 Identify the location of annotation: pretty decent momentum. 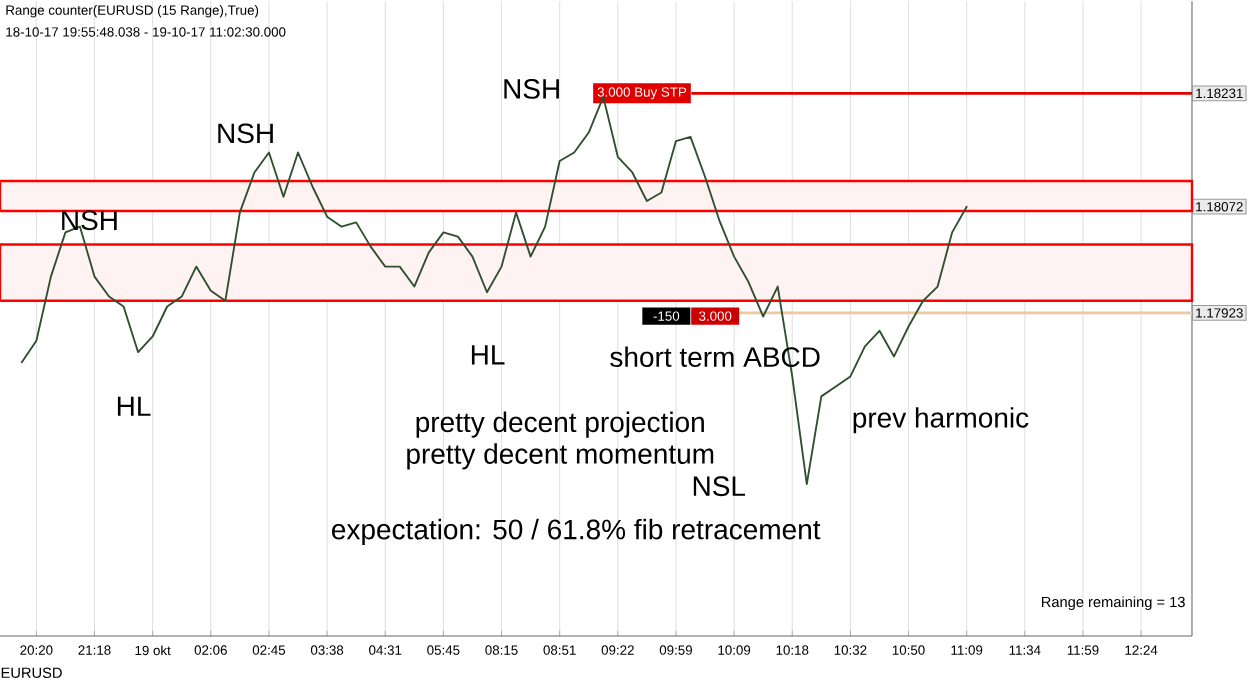
(560, 456).